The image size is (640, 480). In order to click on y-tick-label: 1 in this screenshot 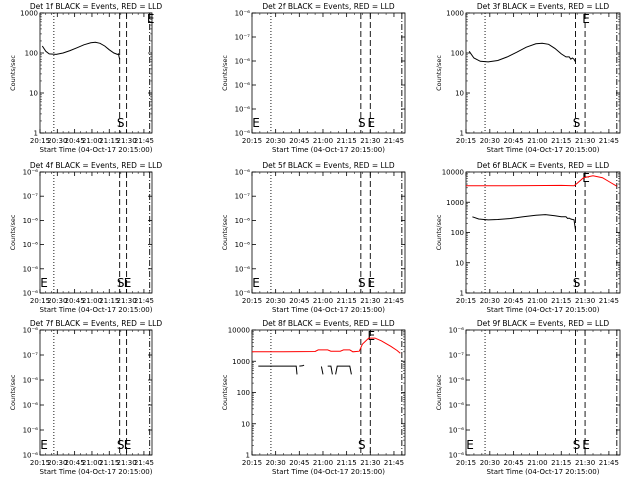, I will do `click(462, 294)`.